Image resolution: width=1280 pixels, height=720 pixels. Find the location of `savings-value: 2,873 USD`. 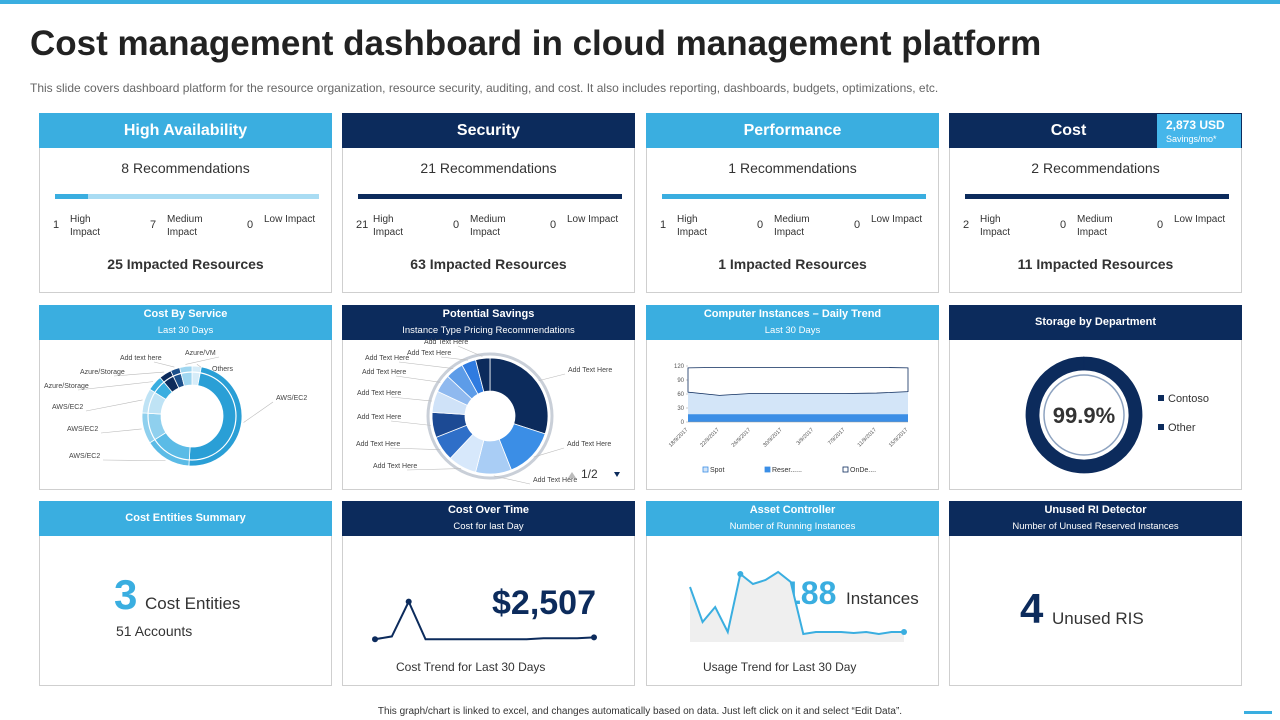

savings-value: 2,873 USD is located at coordinates (1195, 125).